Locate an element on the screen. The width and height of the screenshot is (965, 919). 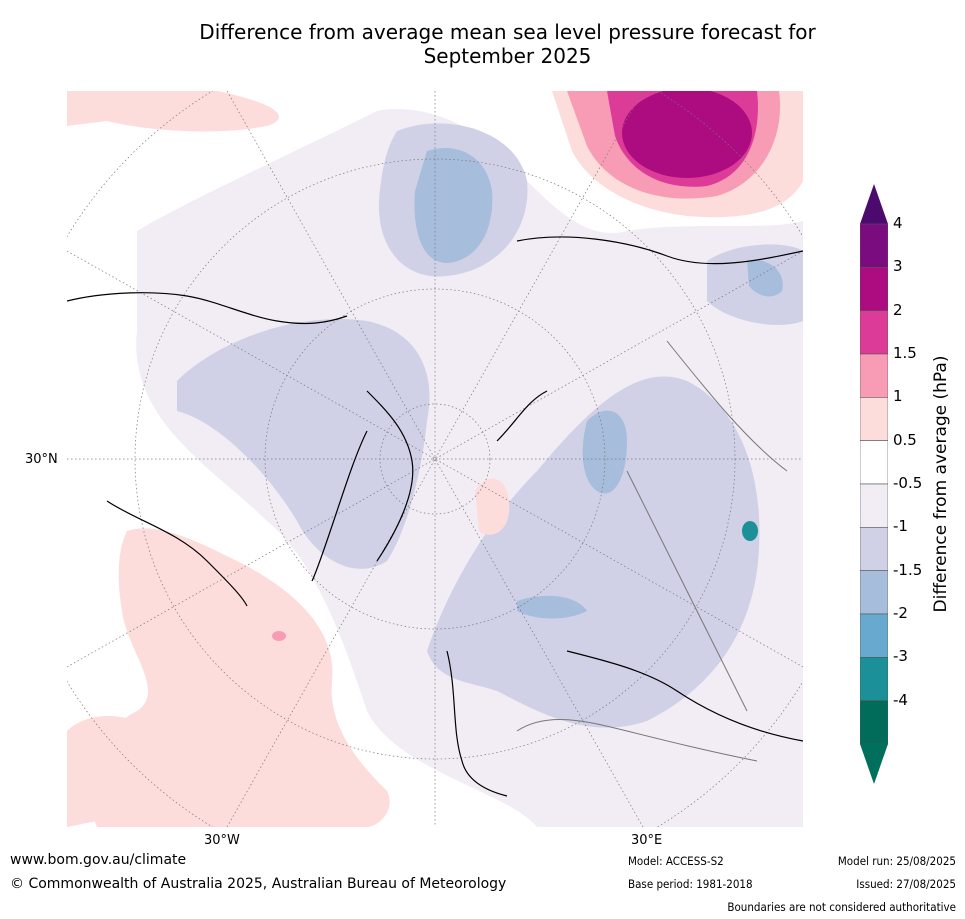
colorbar-tick-label: 0.5 is located at coordinates (905, 439).